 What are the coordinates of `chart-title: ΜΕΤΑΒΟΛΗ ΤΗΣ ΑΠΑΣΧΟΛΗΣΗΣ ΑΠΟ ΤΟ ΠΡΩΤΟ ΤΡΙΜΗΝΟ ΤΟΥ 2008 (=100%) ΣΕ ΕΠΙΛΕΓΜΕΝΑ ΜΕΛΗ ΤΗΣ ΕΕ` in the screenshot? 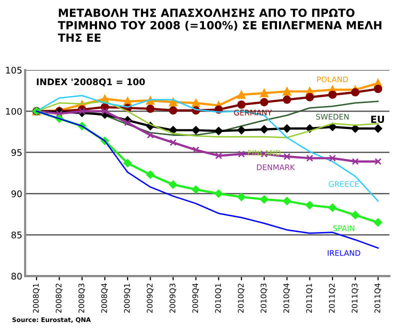 It's located at (220, 25).